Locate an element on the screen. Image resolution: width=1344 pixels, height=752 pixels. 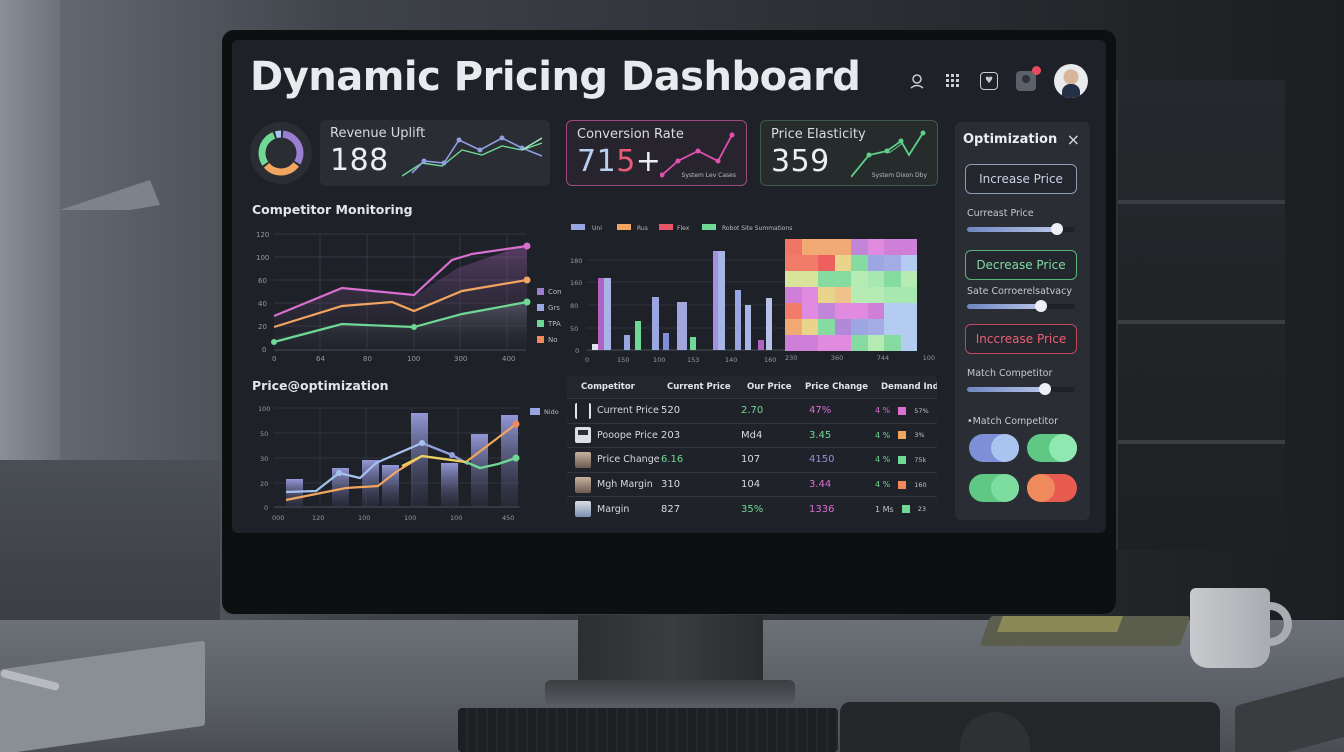
our-price-cell: 107 is located at coordinates (751, 460).